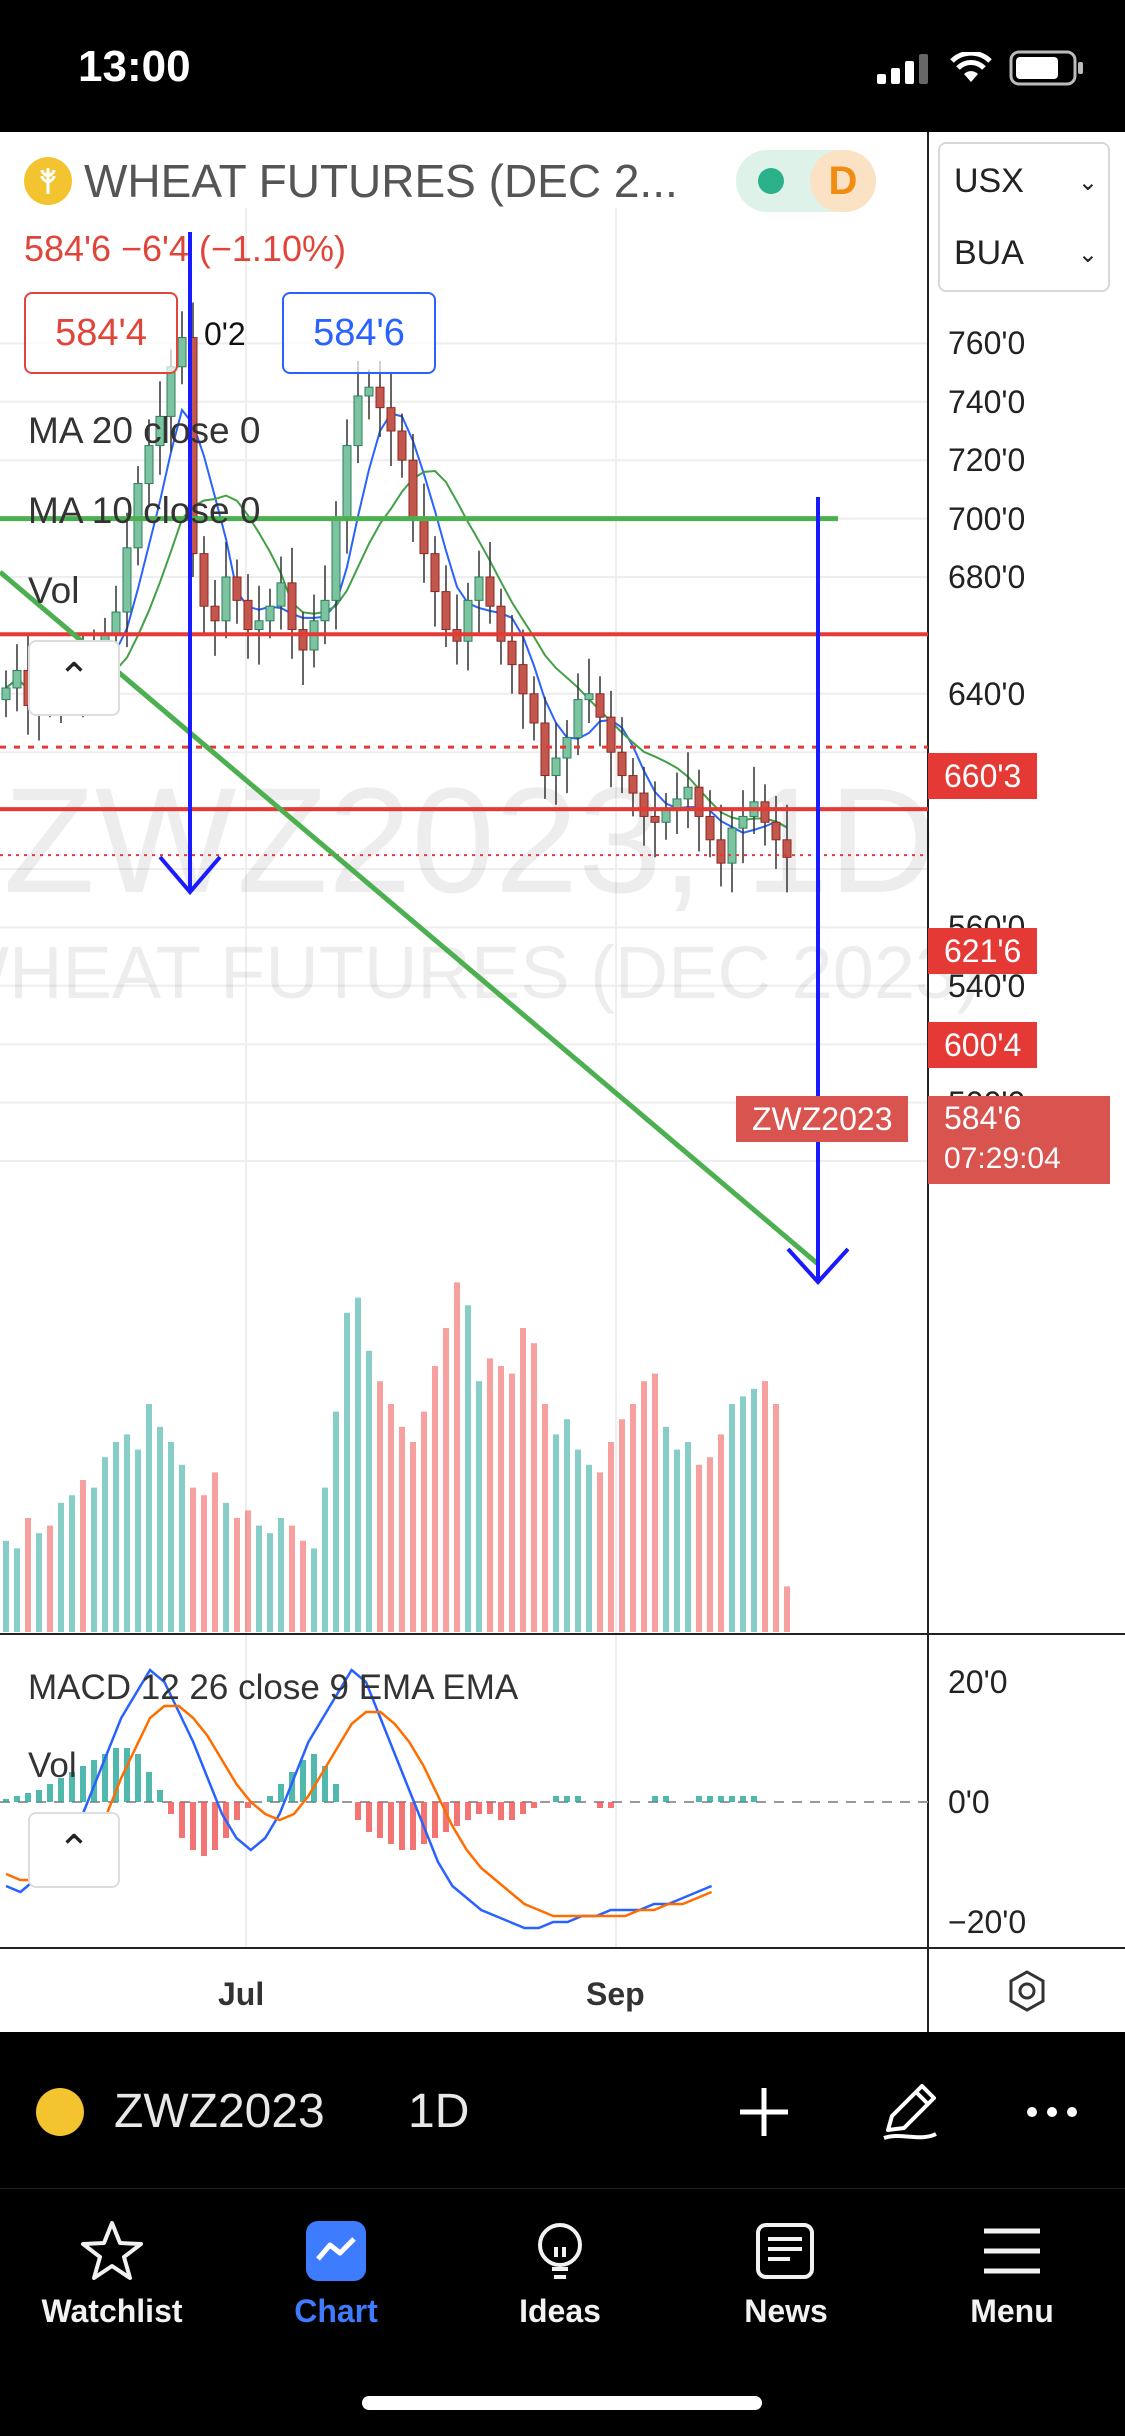 This screenshot has width=1125, height=2436. I want to click on interval-button: 1D, so click(439, 2111).